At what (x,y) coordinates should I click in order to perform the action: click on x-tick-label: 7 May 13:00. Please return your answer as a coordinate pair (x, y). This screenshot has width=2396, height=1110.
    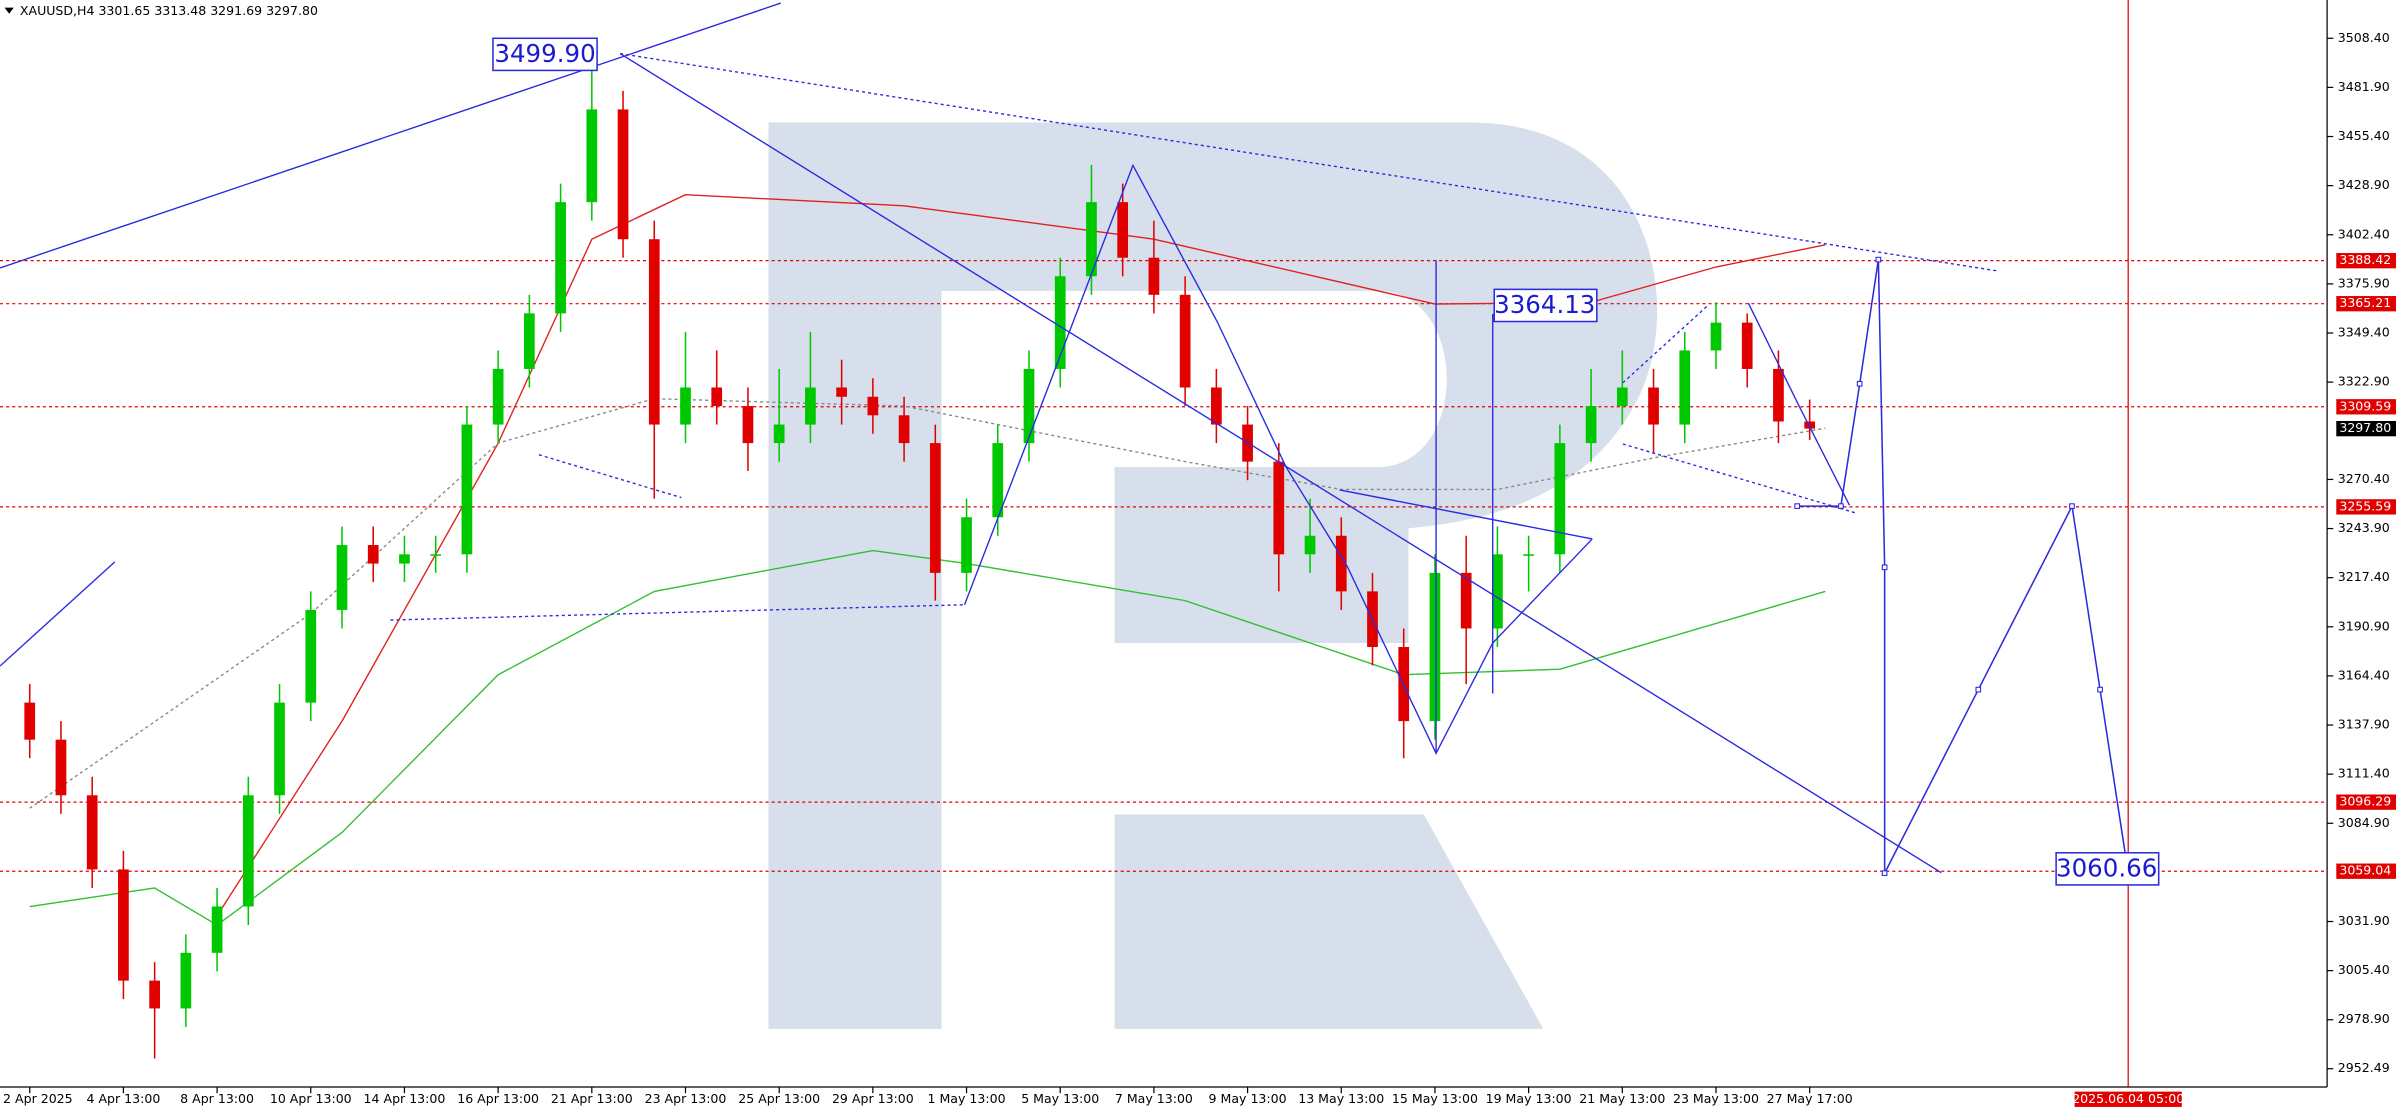
    Looking at the image, I should click on (1154, 1098).